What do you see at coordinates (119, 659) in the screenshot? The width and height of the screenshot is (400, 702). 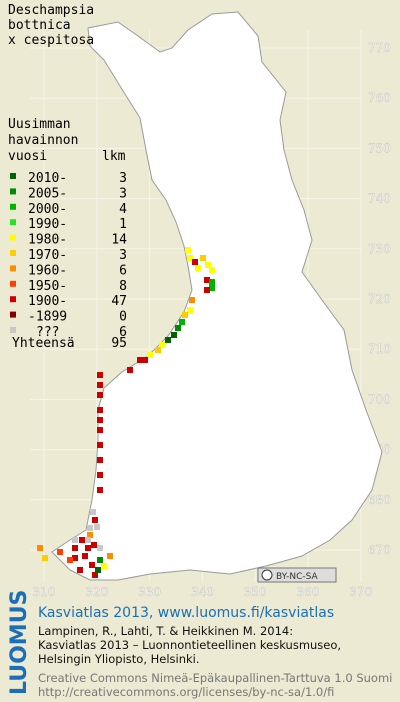 I see `citation: Helsingin Yliopisto, Helsinki.` at bounding box center [119, 659].